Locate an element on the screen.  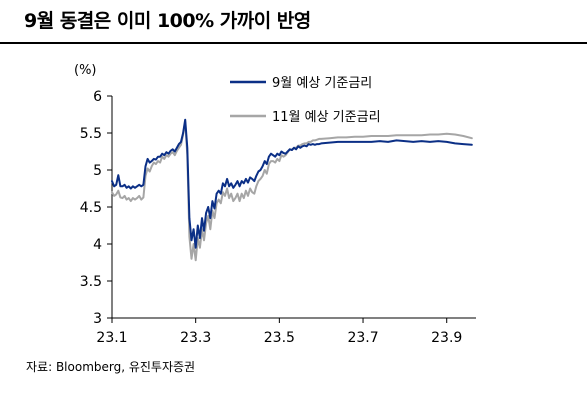
y-tick-label: 4.5 is located at coordinates (91, 208).